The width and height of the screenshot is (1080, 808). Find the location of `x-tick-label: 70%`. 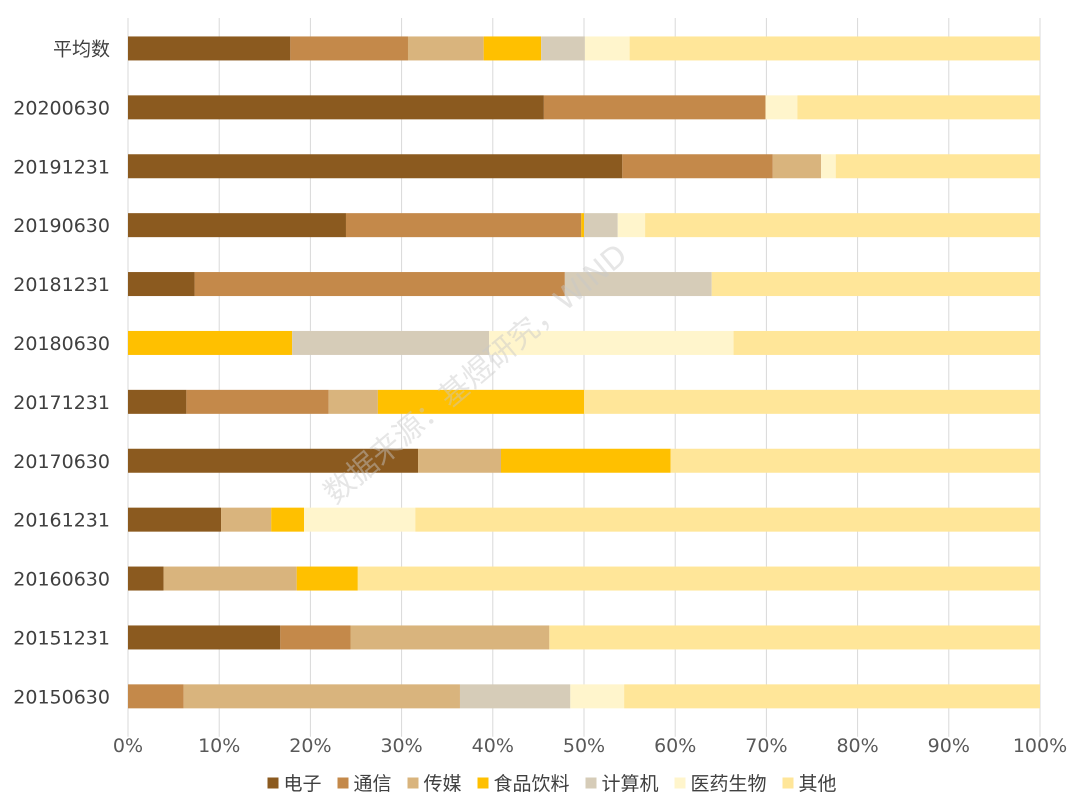

x-tick-label: 70% is located at coordinates (766, 746).